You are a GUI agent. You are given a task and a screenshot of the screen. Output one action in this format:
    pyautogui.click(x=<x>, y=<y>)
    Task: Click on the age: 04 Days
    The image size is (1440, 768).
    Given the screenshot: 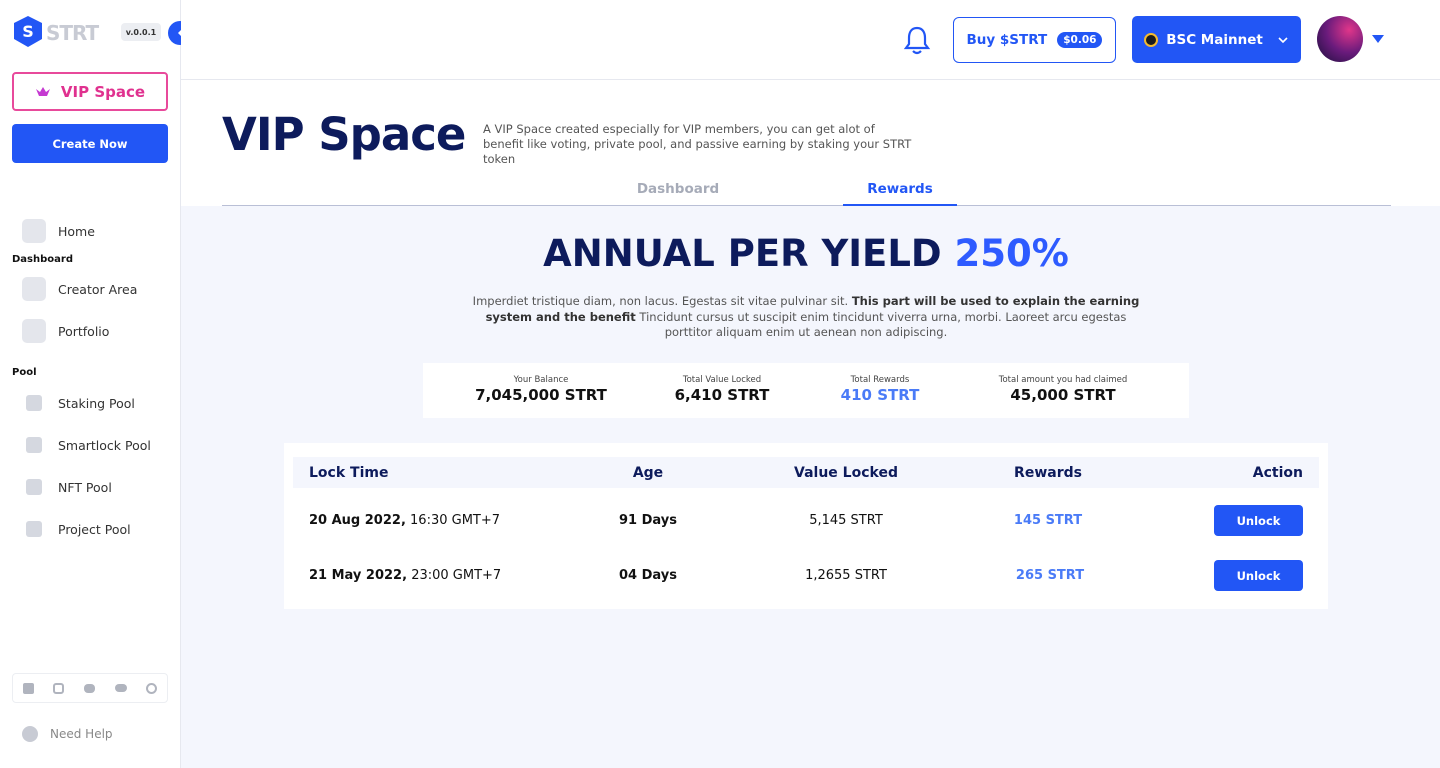 What is the action you would take?
    pyautogui.click(x=648, y=575)
    